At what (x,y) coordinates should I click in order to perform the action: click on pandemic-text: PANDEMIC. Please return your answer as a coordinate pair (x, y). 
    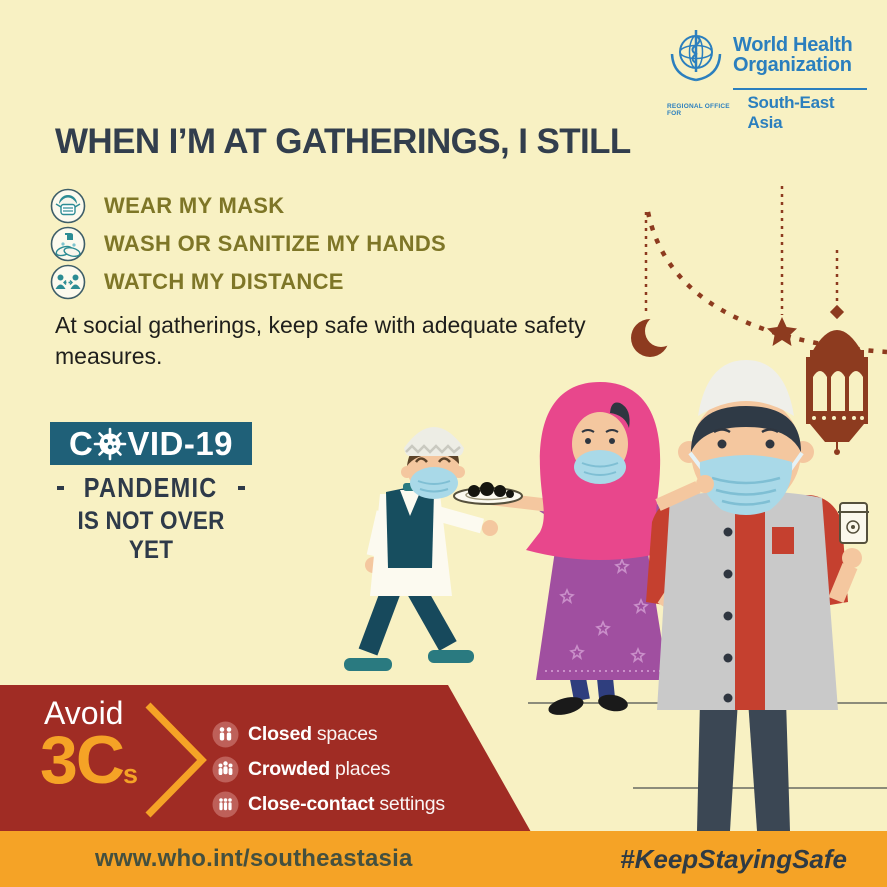
    Looking at the image, I should click on (151, 487).